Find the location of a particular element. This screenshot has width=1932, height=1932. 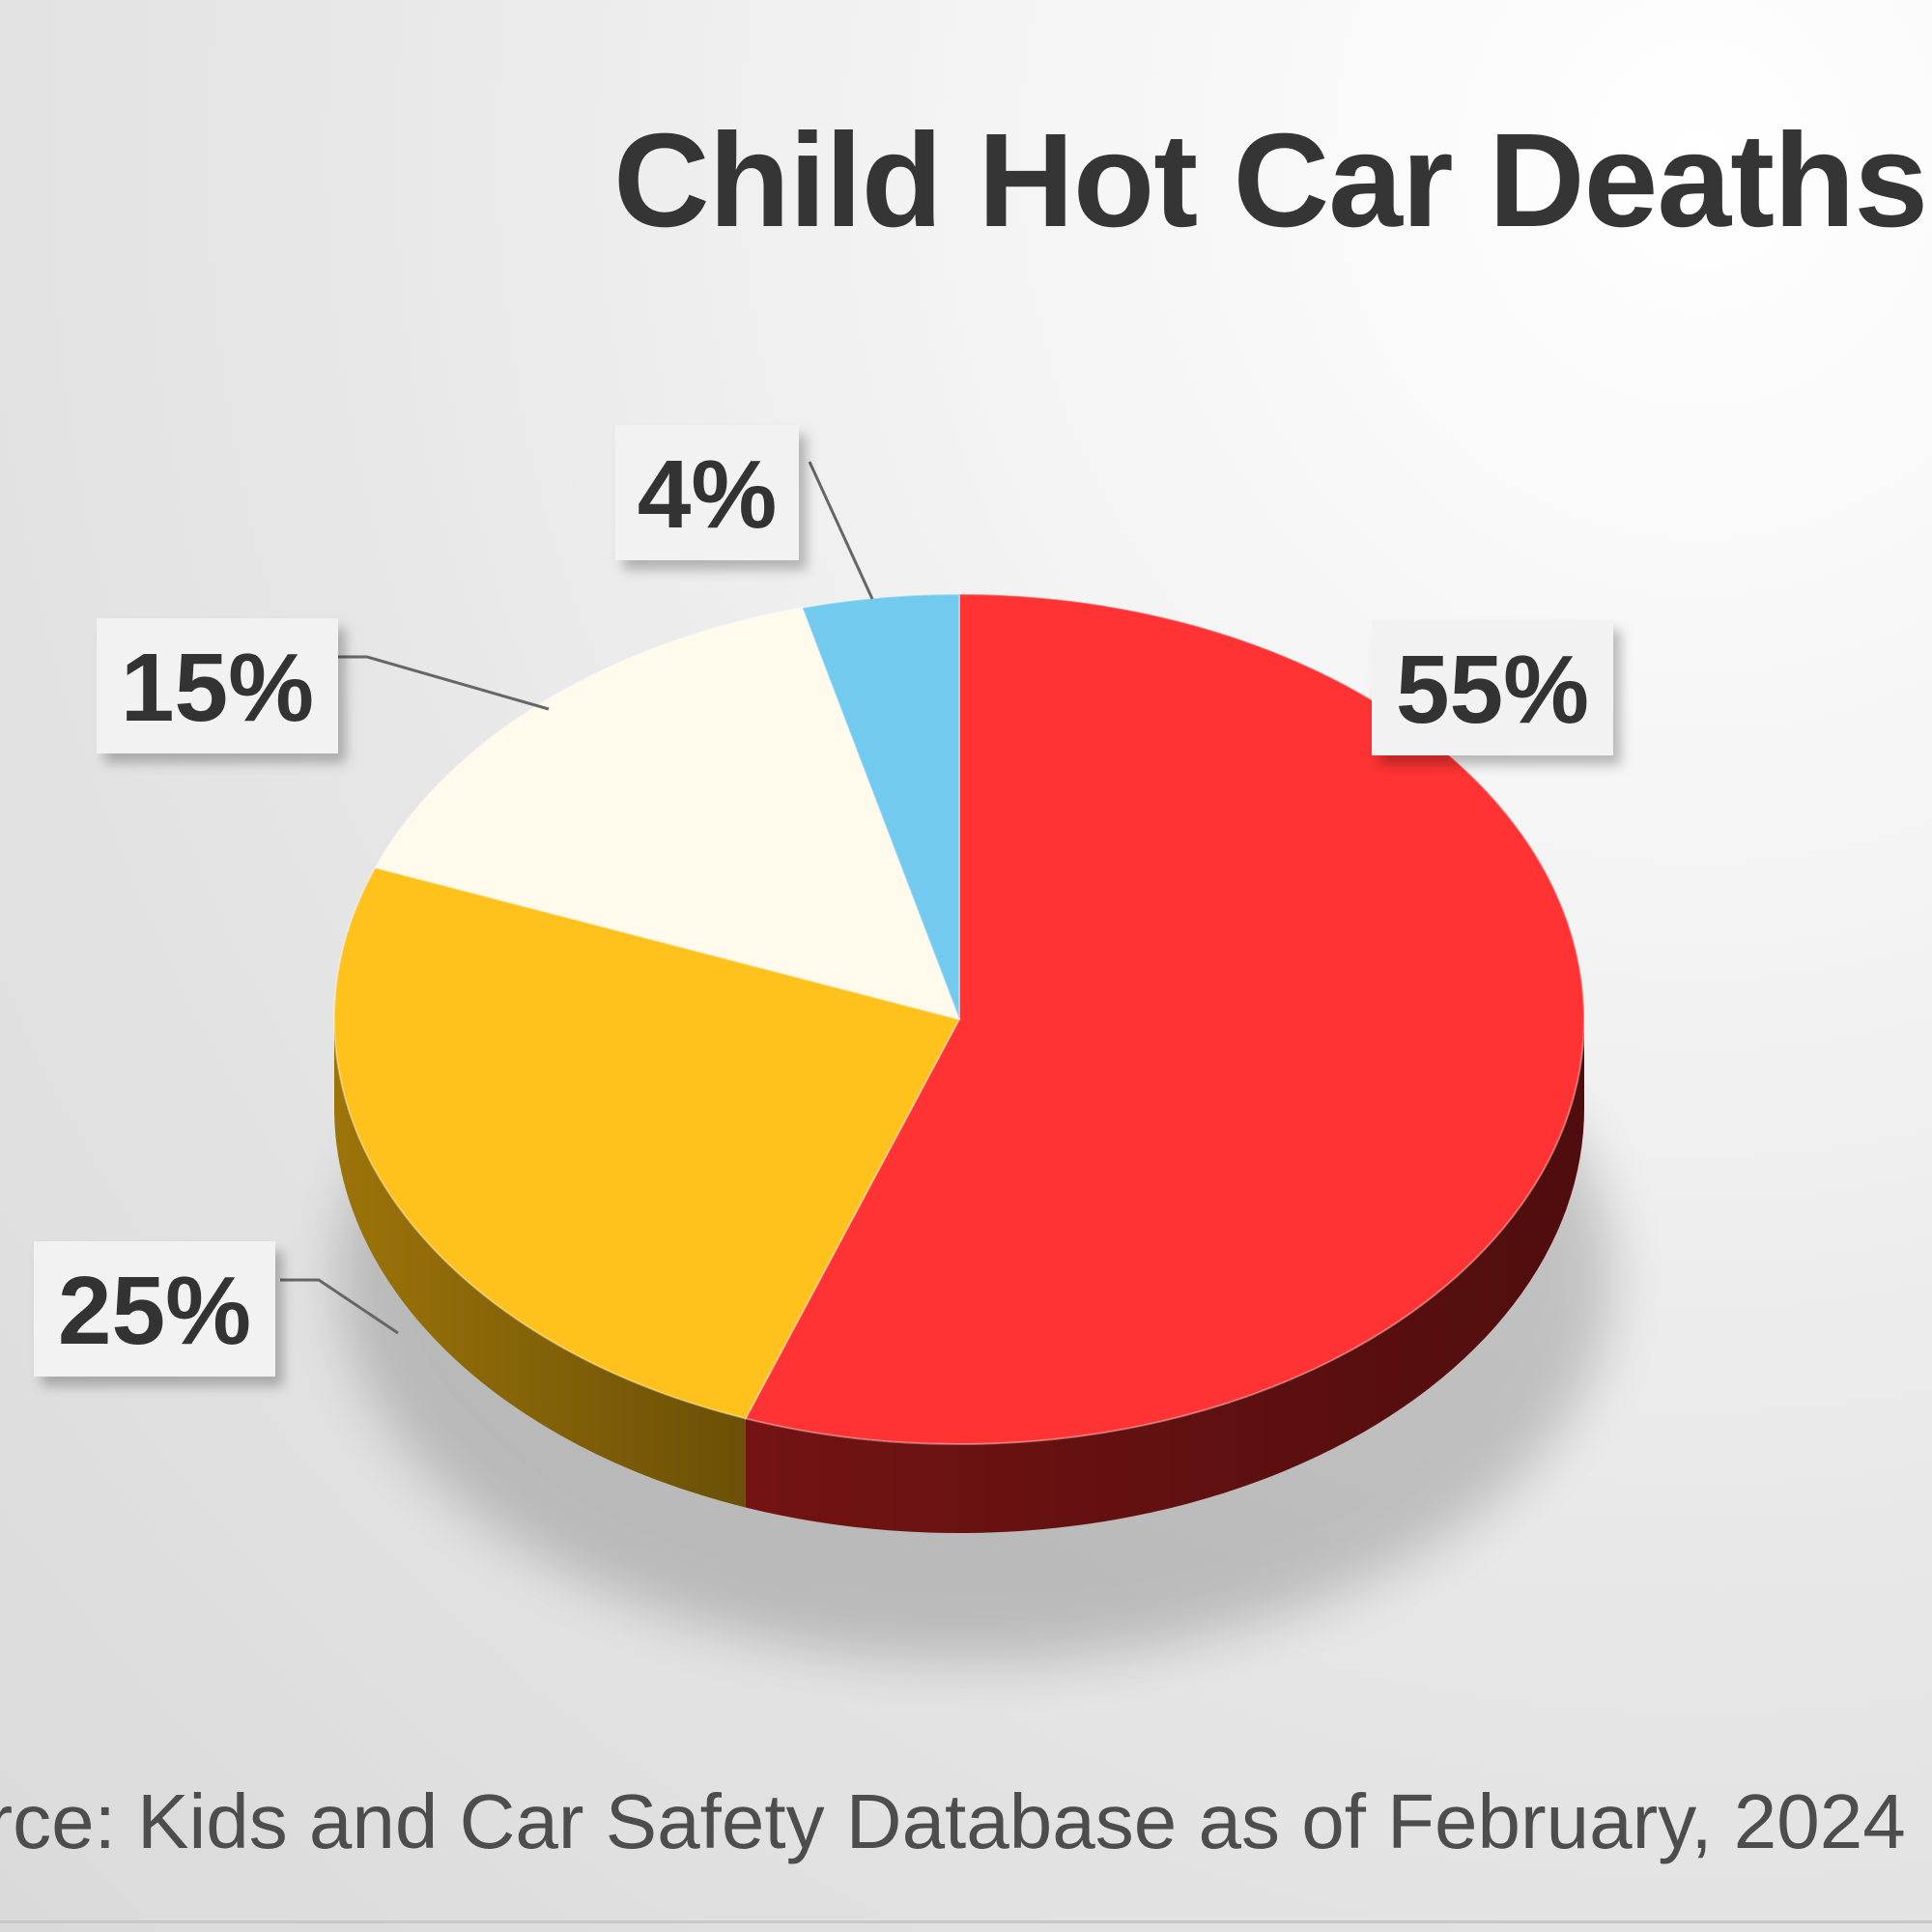

chart-title: Child Hot Car Deaths is located at coordinates (1270, 180).